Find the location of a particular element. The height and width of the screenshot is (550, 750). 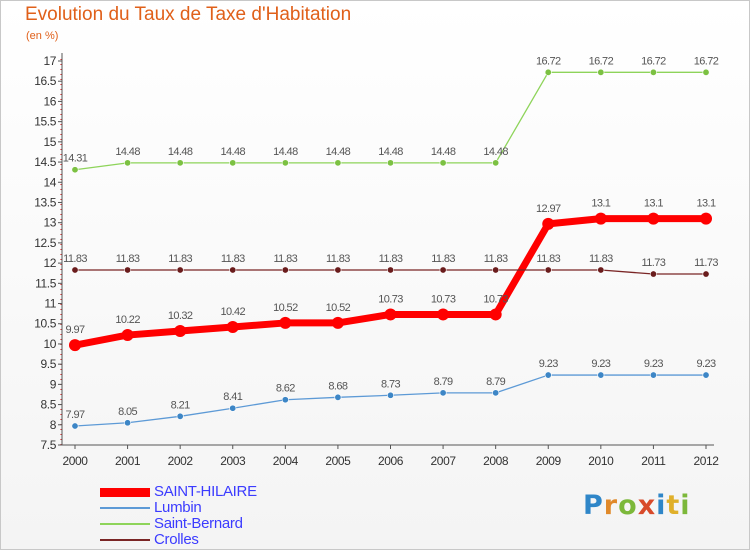

y-tick-label: 14 is located at coordinates (49, 182).